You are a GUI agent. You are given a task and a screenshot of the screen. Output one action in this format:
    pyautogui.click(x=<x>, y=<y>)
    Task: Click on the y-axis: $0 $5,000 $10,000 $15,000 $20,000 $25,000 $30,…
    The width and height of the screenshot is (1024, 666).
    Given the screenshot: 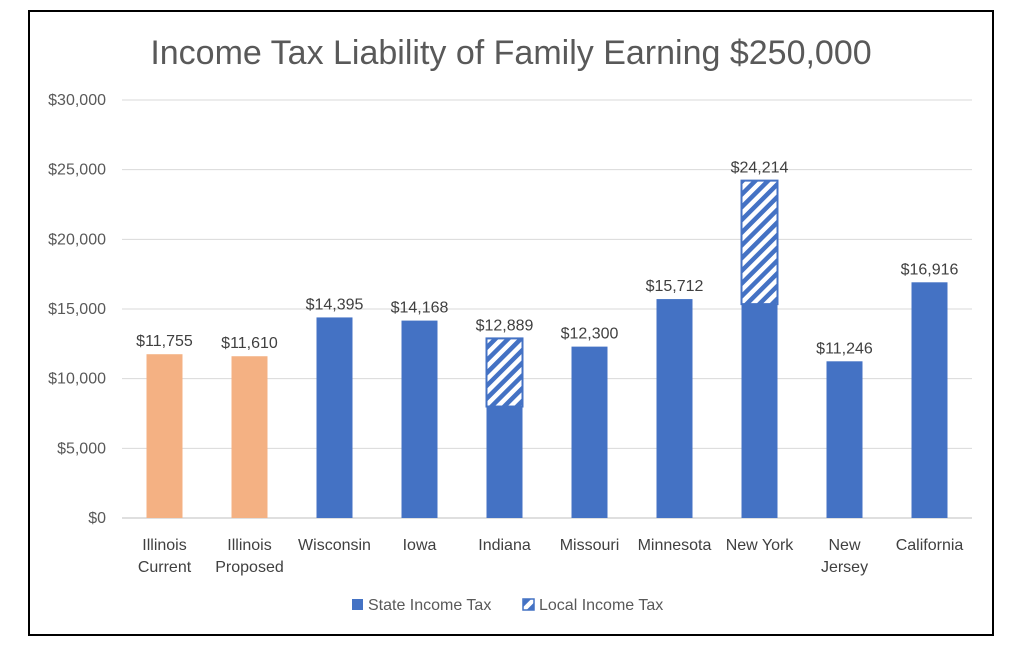 What is the action you would take?
    pyautogui.click(x=77, y=309)
    